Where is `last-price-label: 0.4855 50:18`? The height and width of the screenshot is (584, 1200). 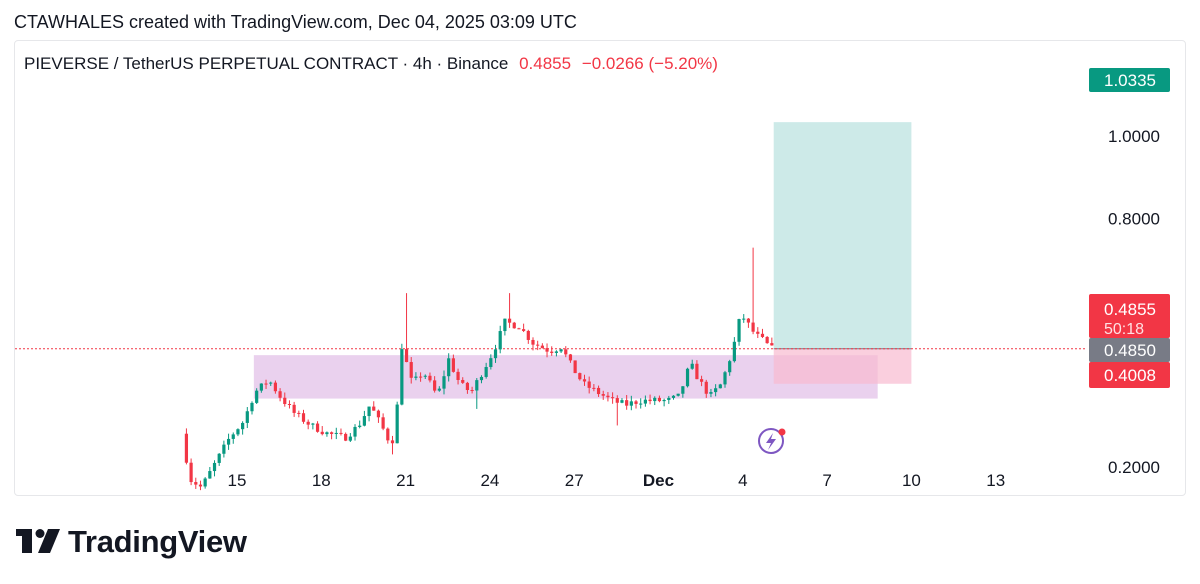
last-price-label: 0.4855 50:18 is located at coordinates (1129, 316).